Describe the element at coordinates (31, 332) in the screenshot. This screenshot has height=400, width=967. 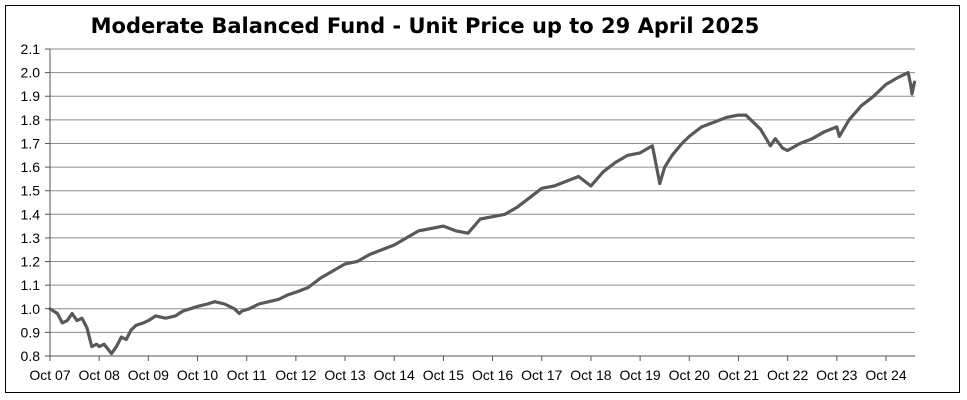
I see `y-tick-label: 0.9` at that location.